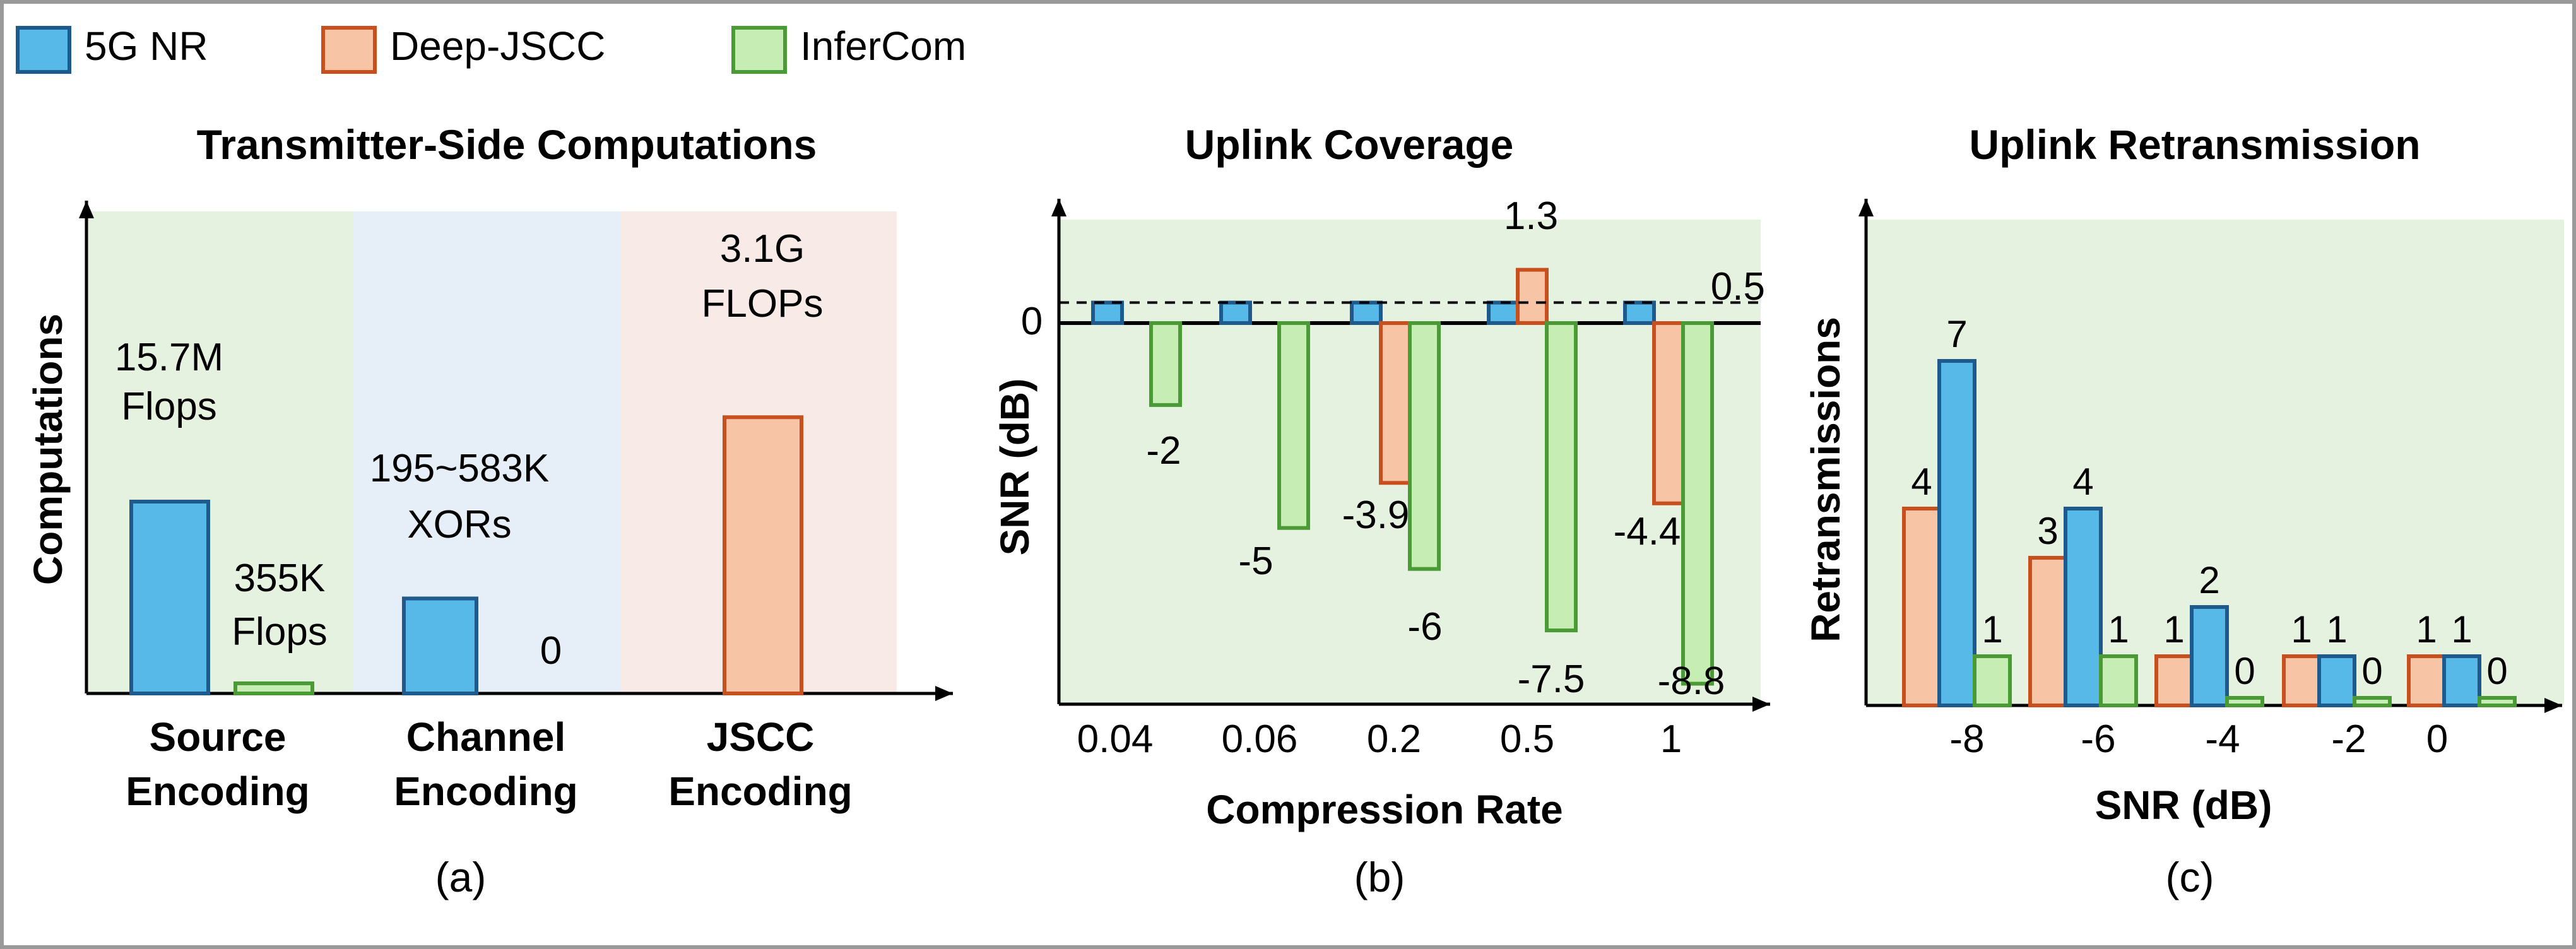 This screenshot has height=949, width=2576. I want to click on data-label-infercom-source-unit: Flops, so click(280, 632).